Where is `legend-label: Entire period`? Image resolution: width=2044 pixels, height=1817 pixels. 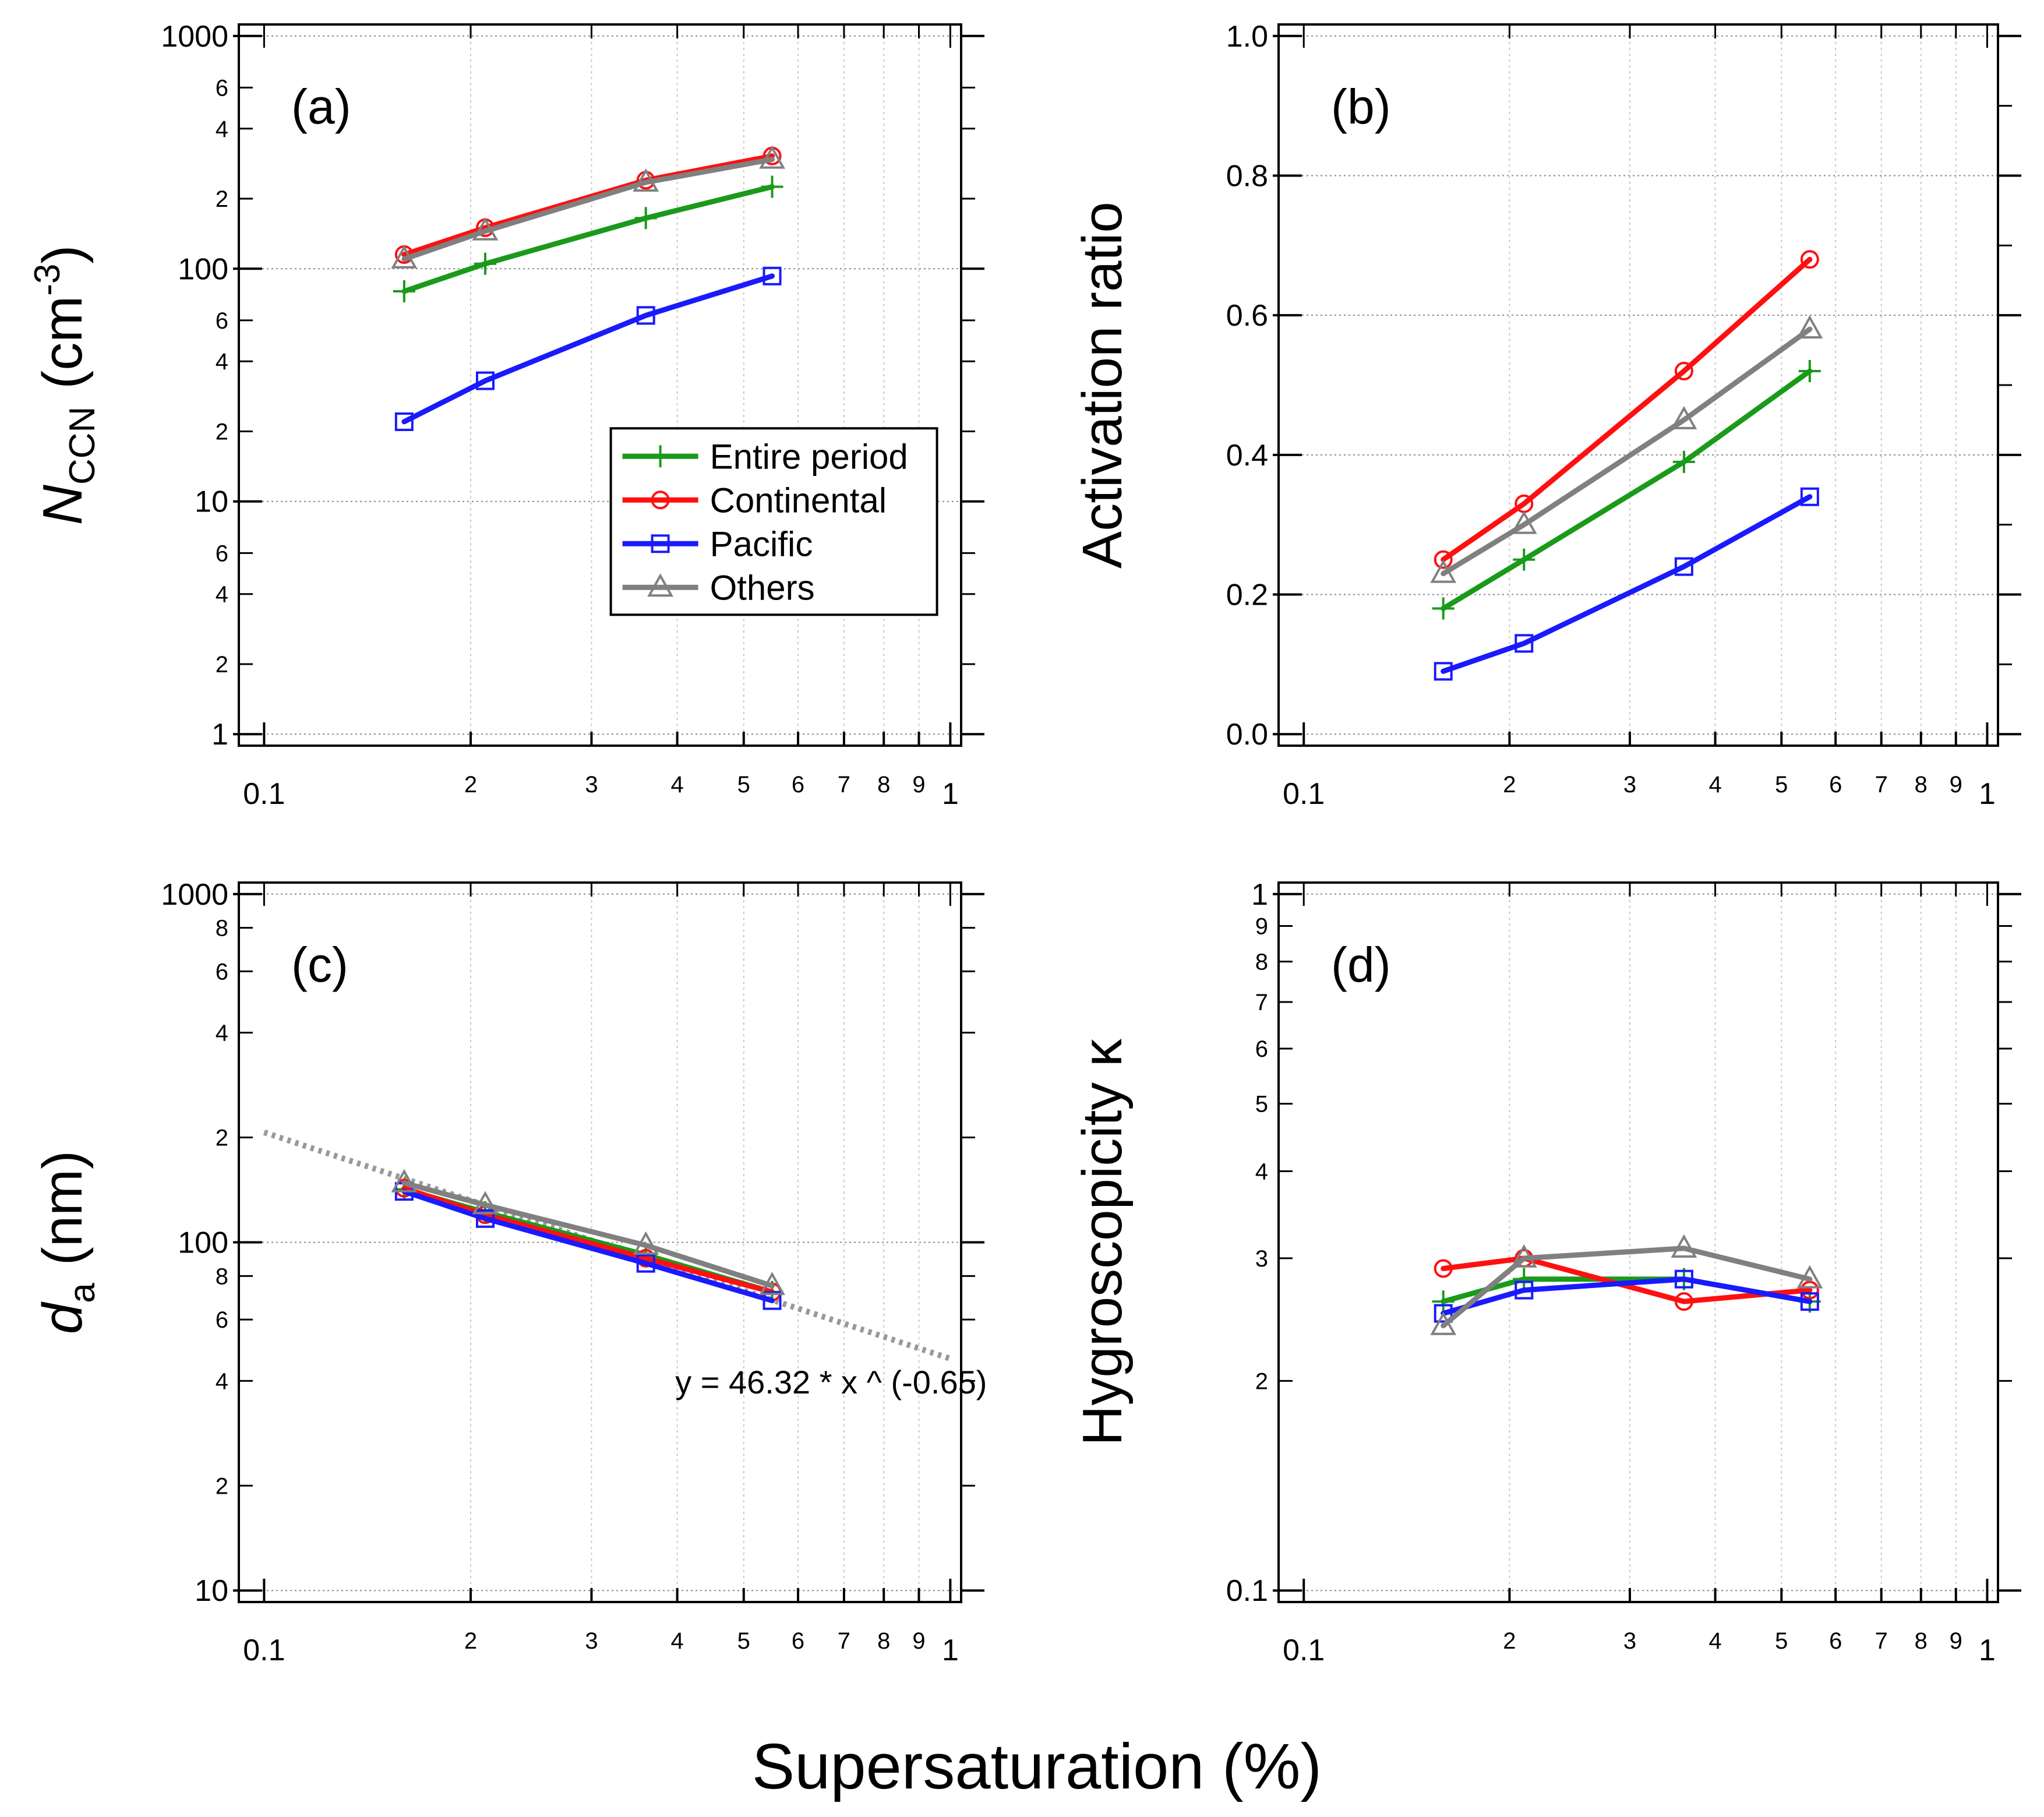 legend-label: Entire period is located at coordinates (809, 457).